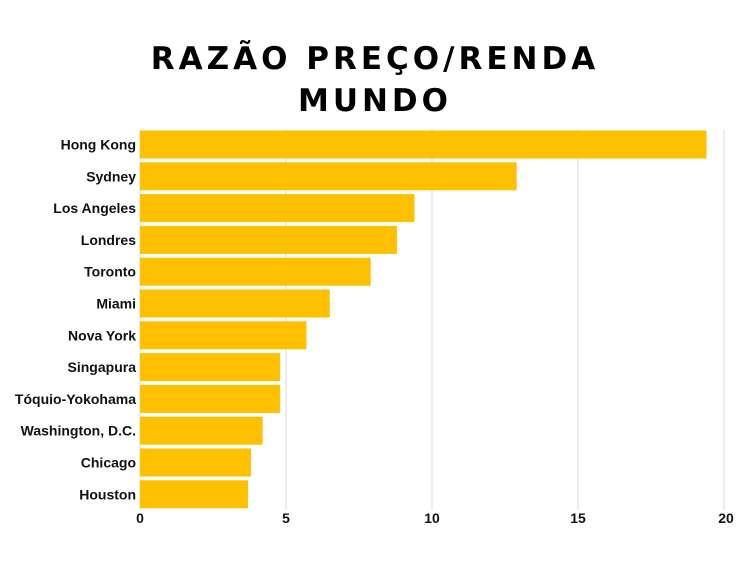 The width and height of the screenshot is (750, 563). What do you see at coordinates (108, 463) in the screenshot?
I see `category-label-10: Chicago` at bounding box center [108, 463].